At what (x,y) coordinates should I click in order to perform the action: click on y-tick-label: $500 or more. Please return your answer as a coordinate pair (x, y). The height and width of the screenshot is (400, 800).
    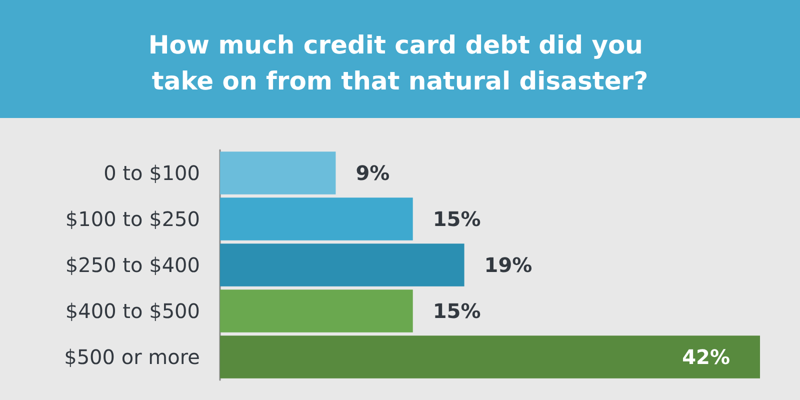
    Looking at the image, I should click on (132, 357).